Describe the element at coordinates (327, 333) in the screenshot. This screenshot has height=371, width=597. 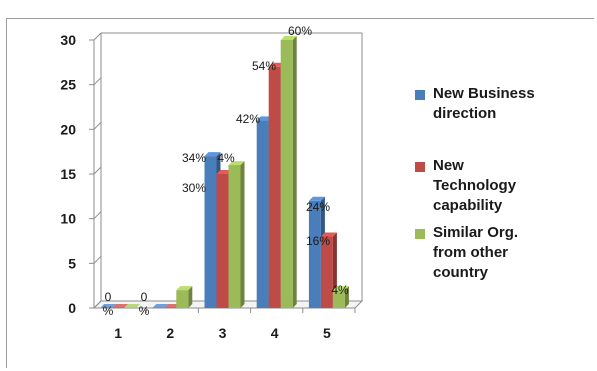
I see `x-tick-label: 5` at that location.